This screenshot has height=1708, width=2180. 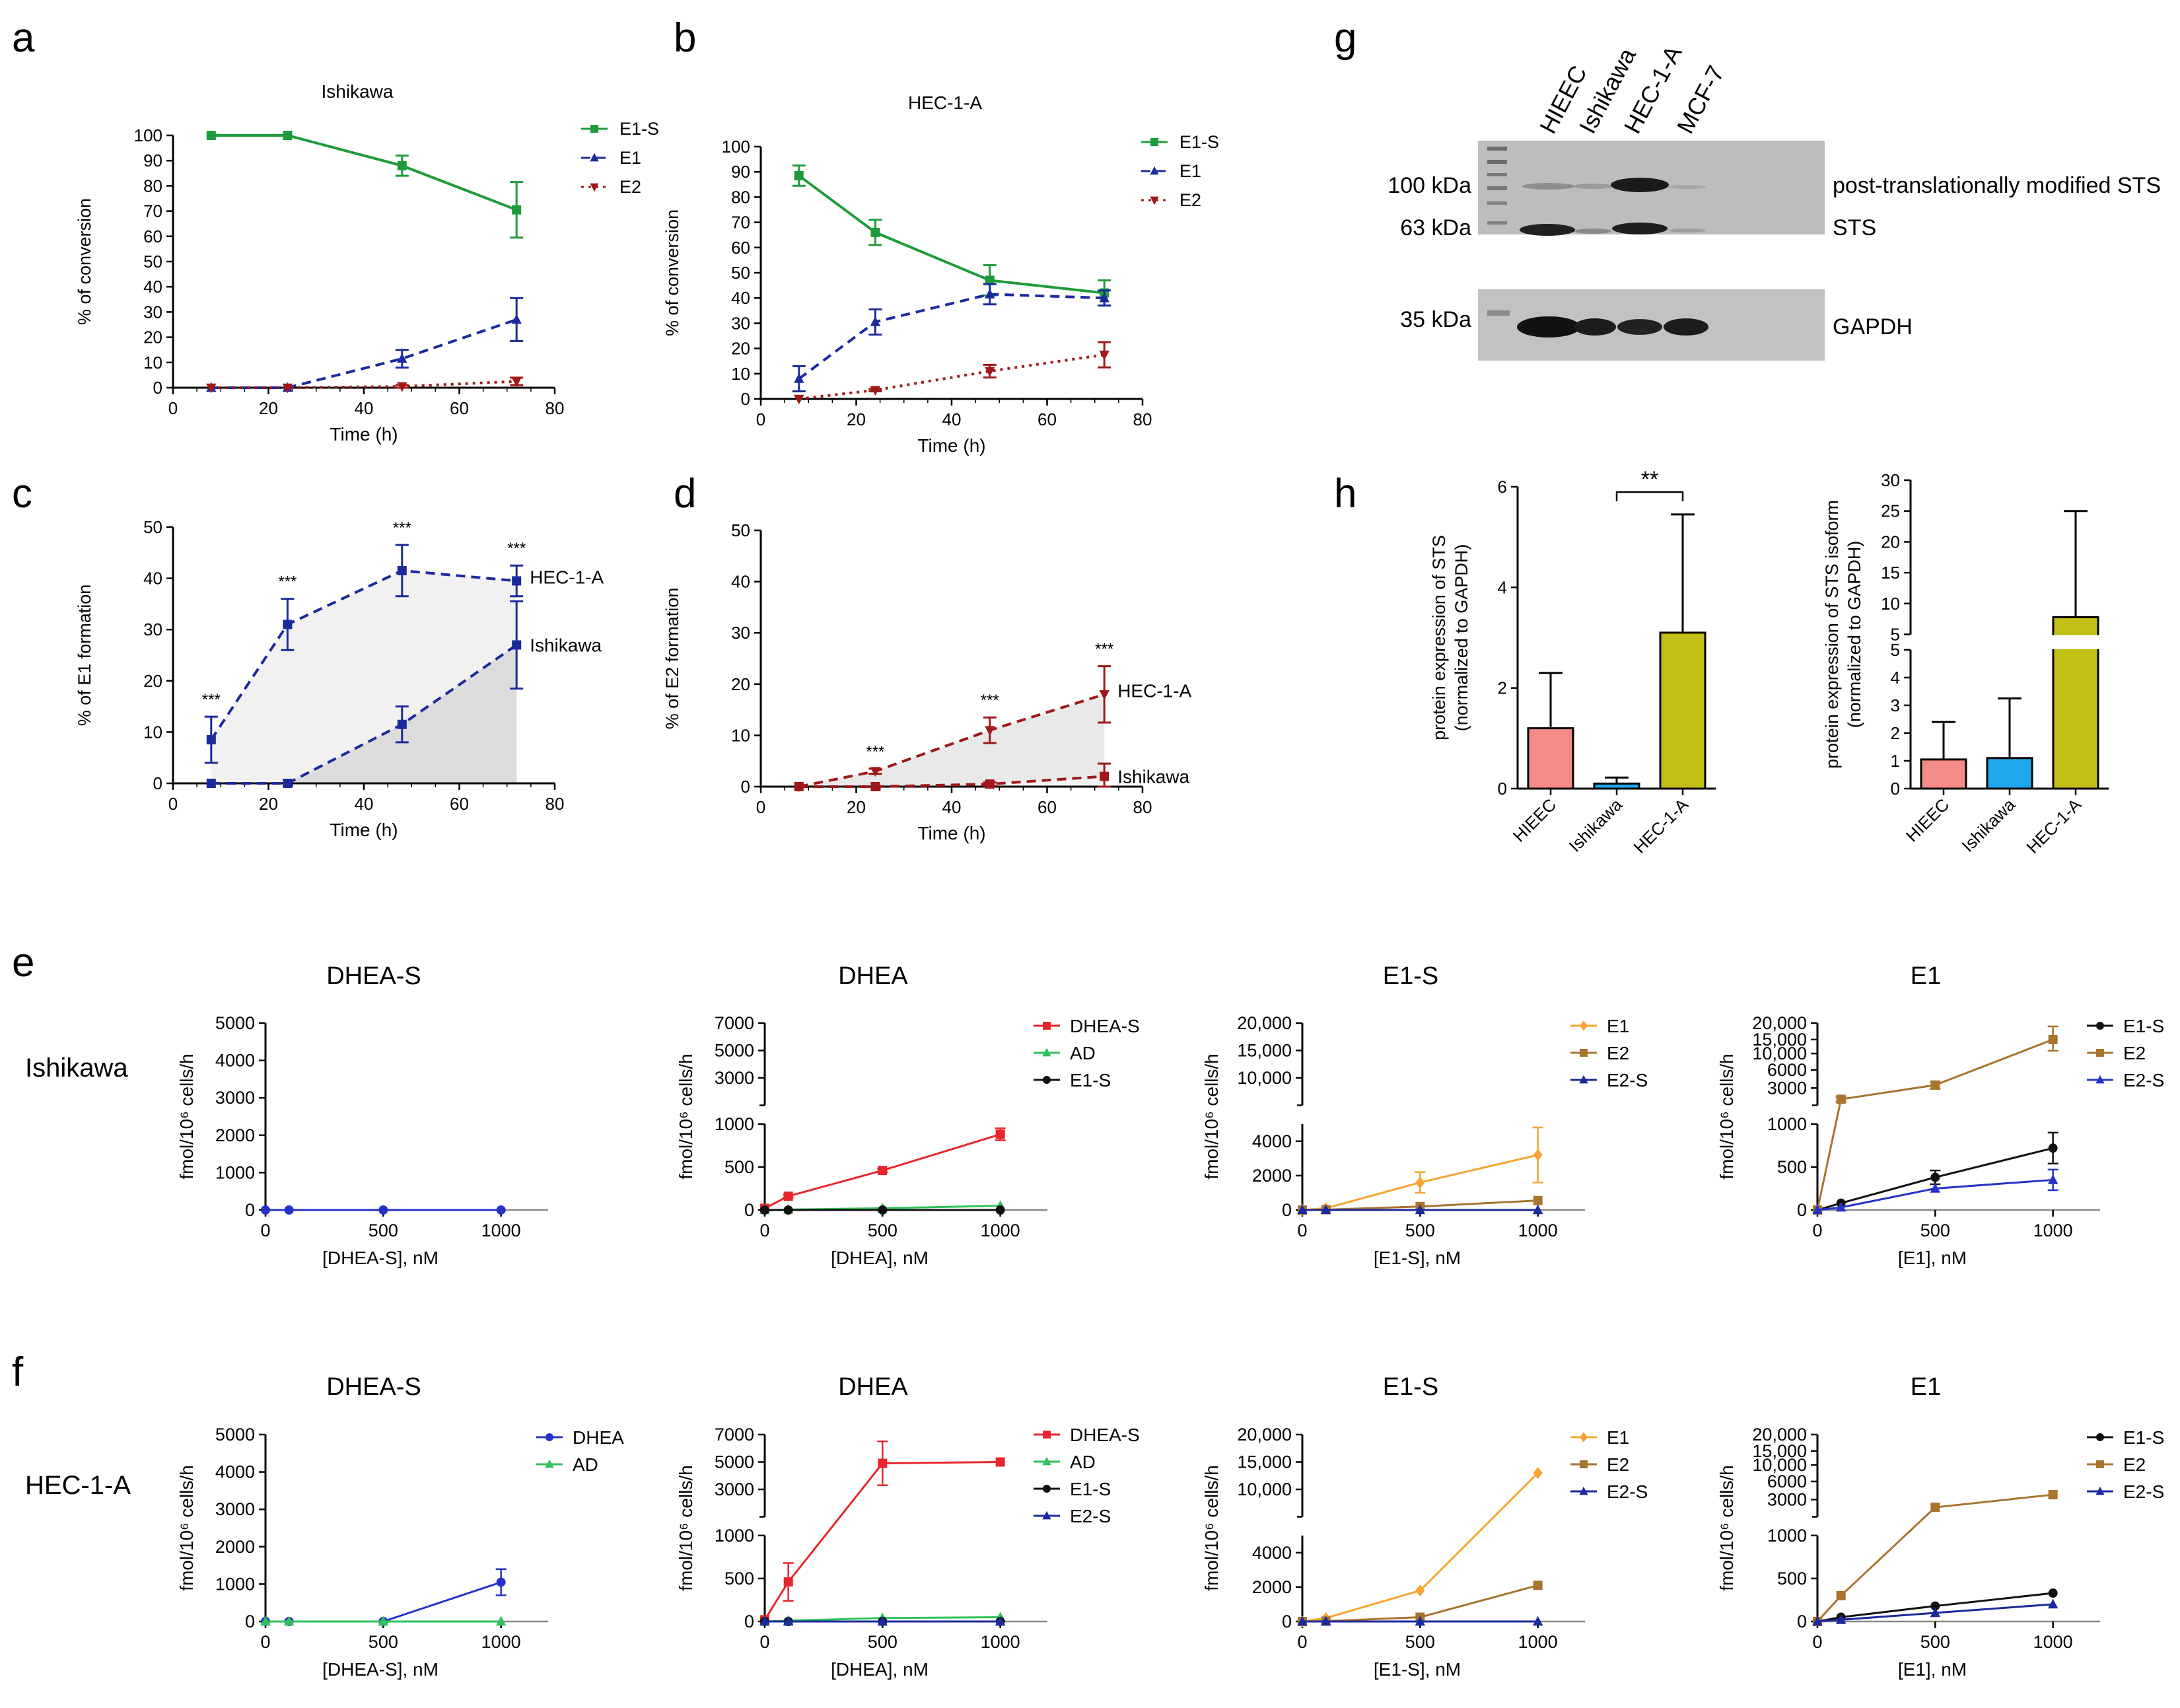 What do you see at coordinates (1779, 1053) in the screenshot?
I see `y-tick-label: 10,000` at bounding box center [1779, 1053].